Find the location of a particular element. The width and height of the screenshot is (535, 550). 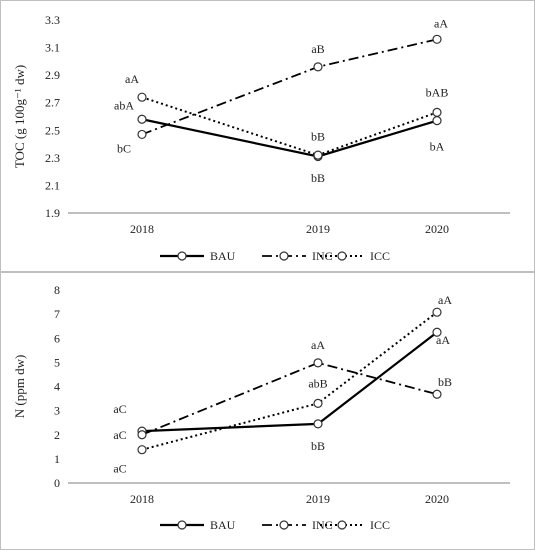

data-label: abB is located at coordinates (317, 383).